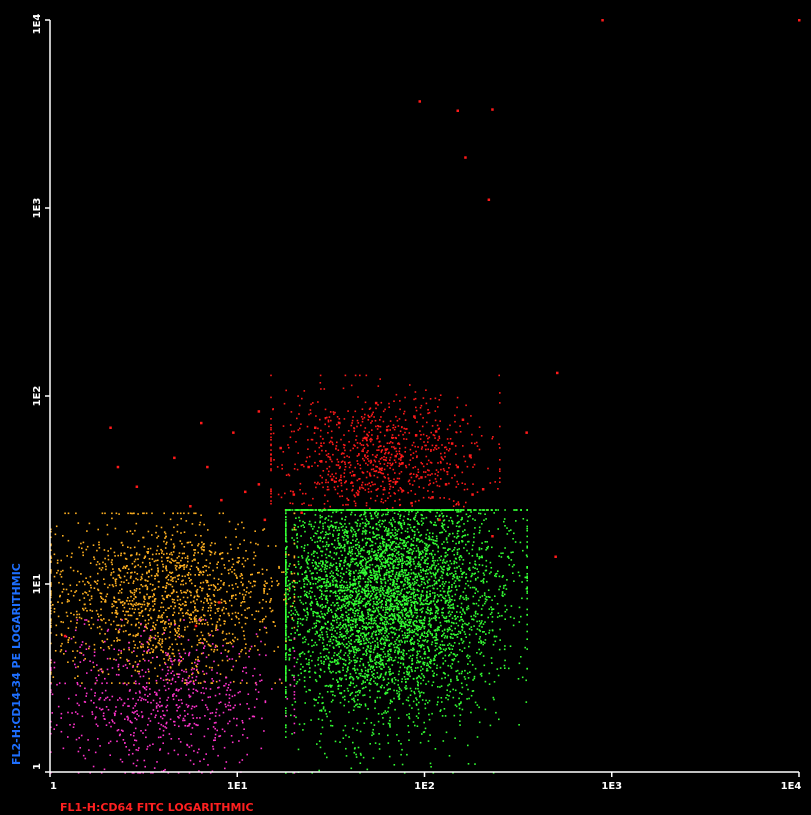 The height and width of the screenshot is (815, 811). Describe the element at coordinates (611, 786) in the screenshot. I see `x-tick-label: 1E3` at that location.